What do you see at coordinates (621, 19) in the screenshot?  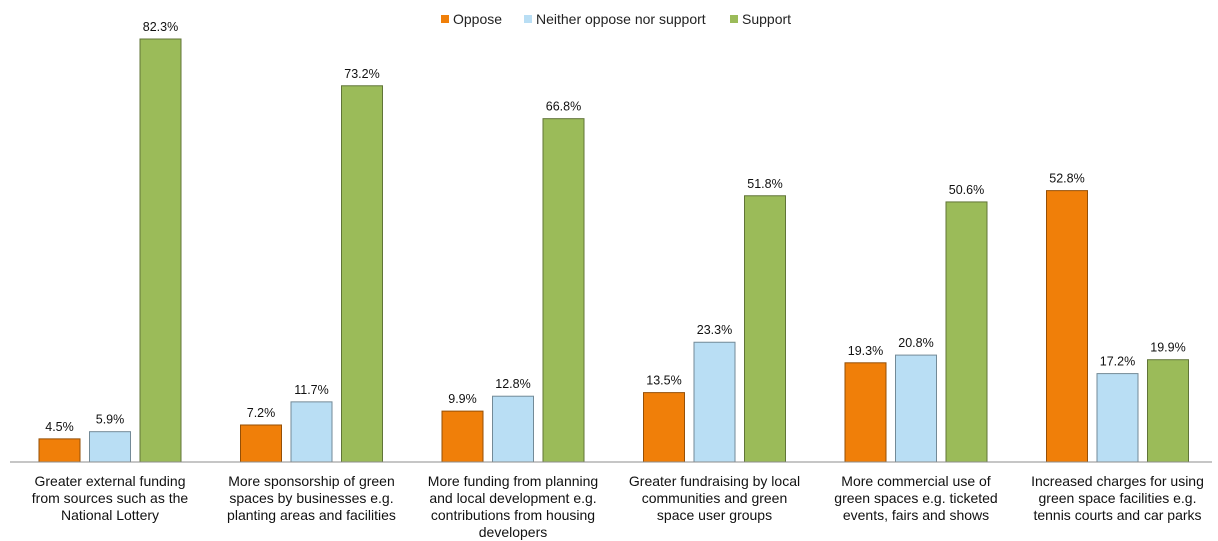 I see `legend-label-neither-oppose-nor-support: Neither oppose nor support` at bounding box center [621, 19].